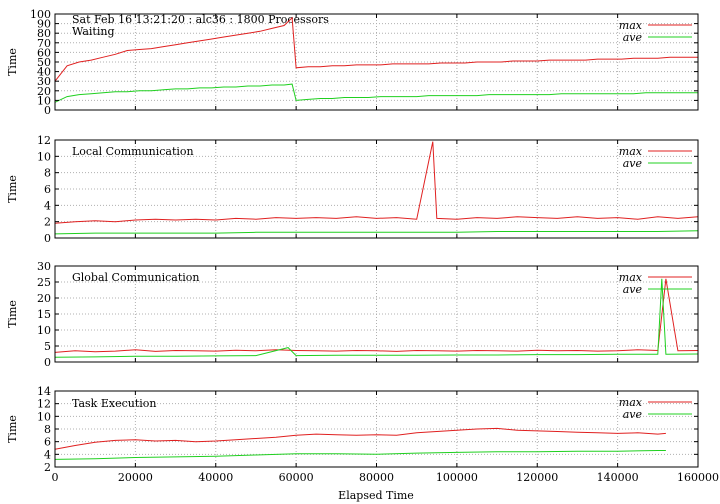  I want to click on y-tick-label: 90, so click(44, 24).